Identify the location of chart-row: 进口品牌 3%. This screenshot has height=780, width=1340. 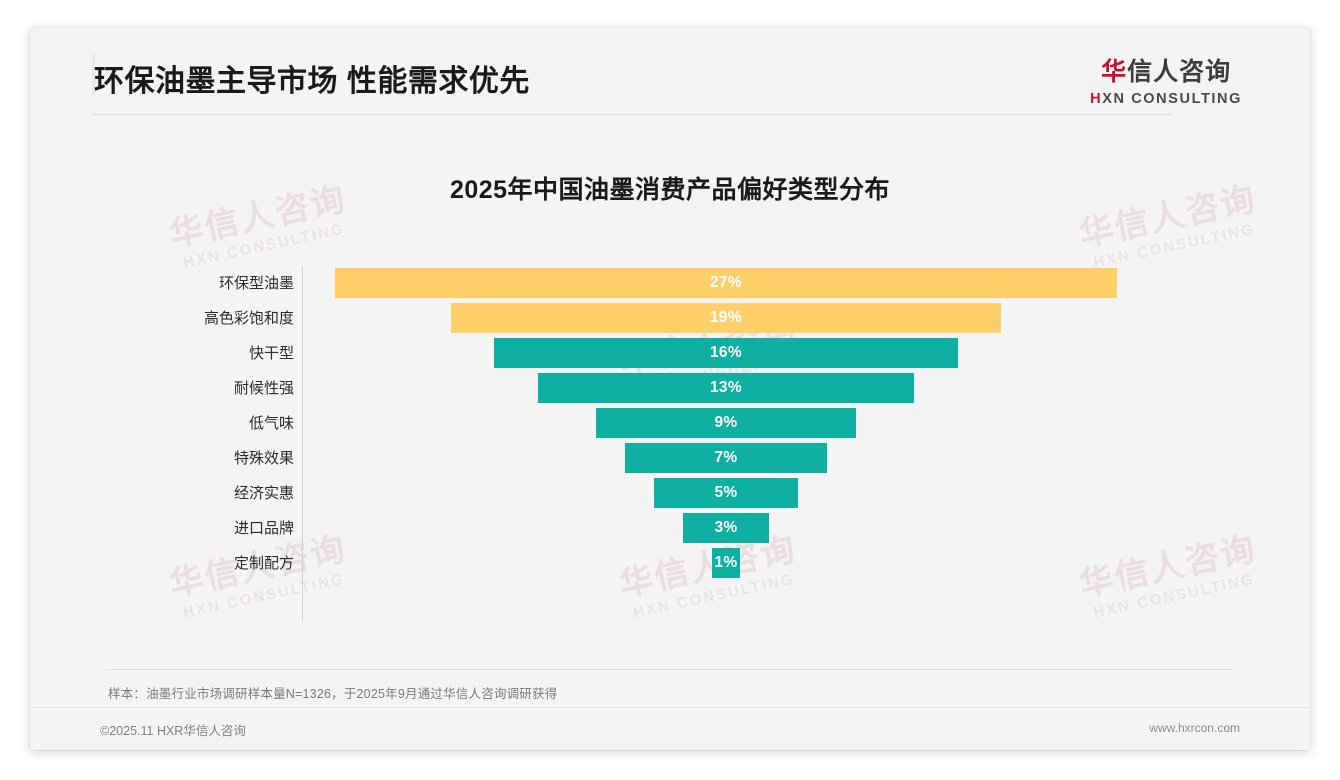
(670, 528).